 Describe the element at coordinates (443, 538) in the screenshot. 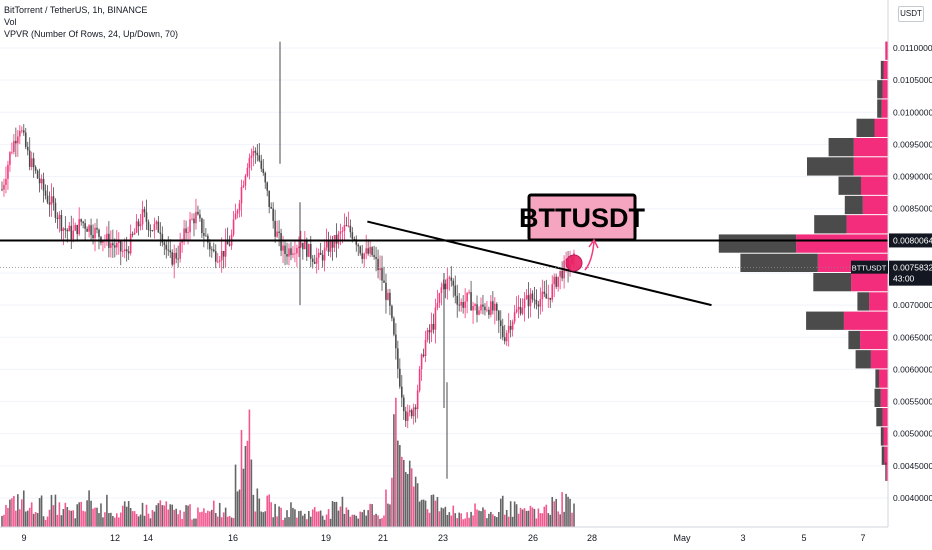

I see `time-tick-label: 23` at that location.